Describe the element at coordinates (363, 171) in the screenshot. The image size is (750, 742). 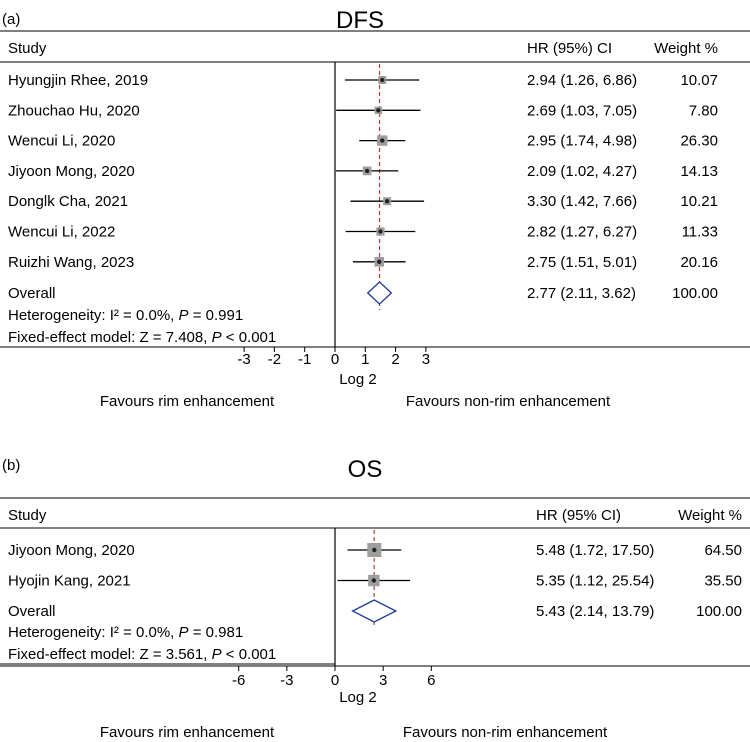
I see `study-row: Jiyoon Mong, 2020 2.09 (1.02, 4.27) 14.13` at that location.